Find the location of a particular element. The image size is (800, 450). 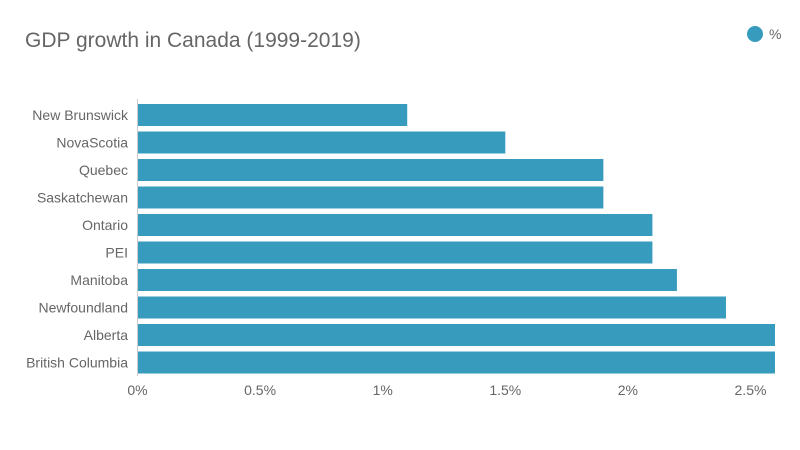

chart-title: GDP growth in Canada (1999-2019) is located at coordinates (193, 40).